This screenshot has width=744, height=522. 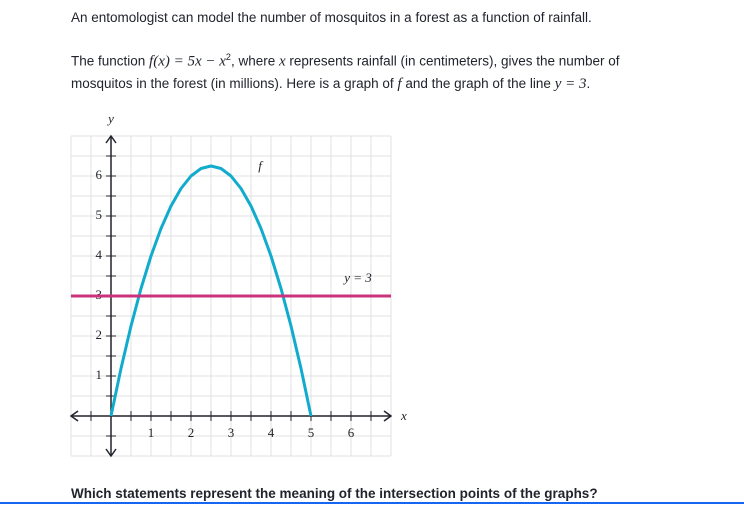 What do you see at coordinates (187, 61) in the screenshot?
I see `math: f(x) = 5x − x` at bounding box center [187, 61].